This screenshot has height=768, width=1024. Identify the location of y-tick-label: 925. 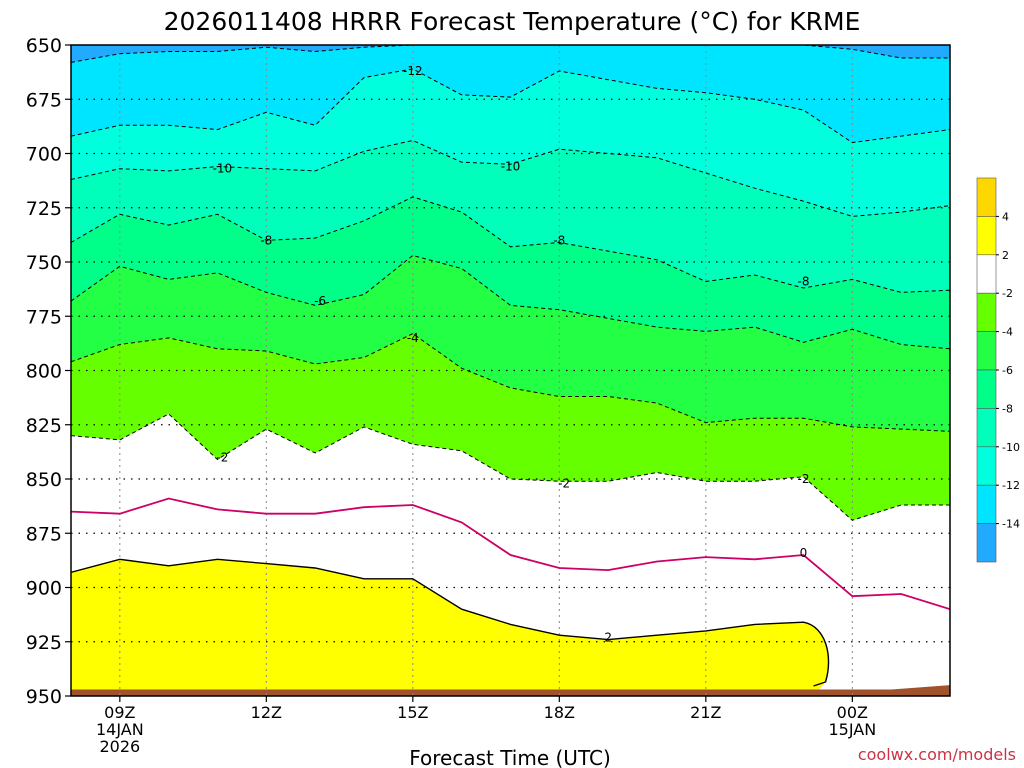
(44, 643).